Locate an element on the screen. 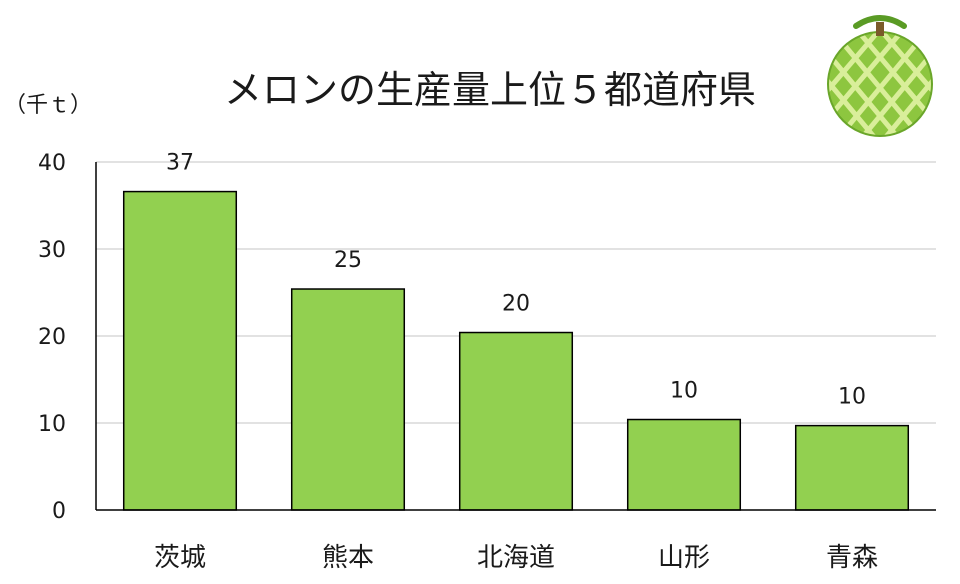 The image size is (960, 584). data-label: 25 is located at coordinates (348, 260).